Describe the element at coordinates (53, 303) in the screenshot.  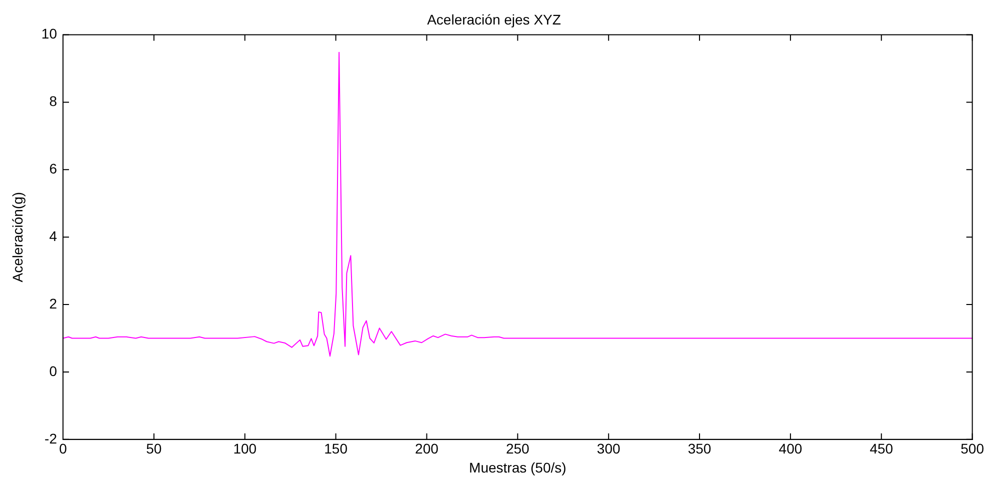
I see `y-tick-label: 2` at that location.